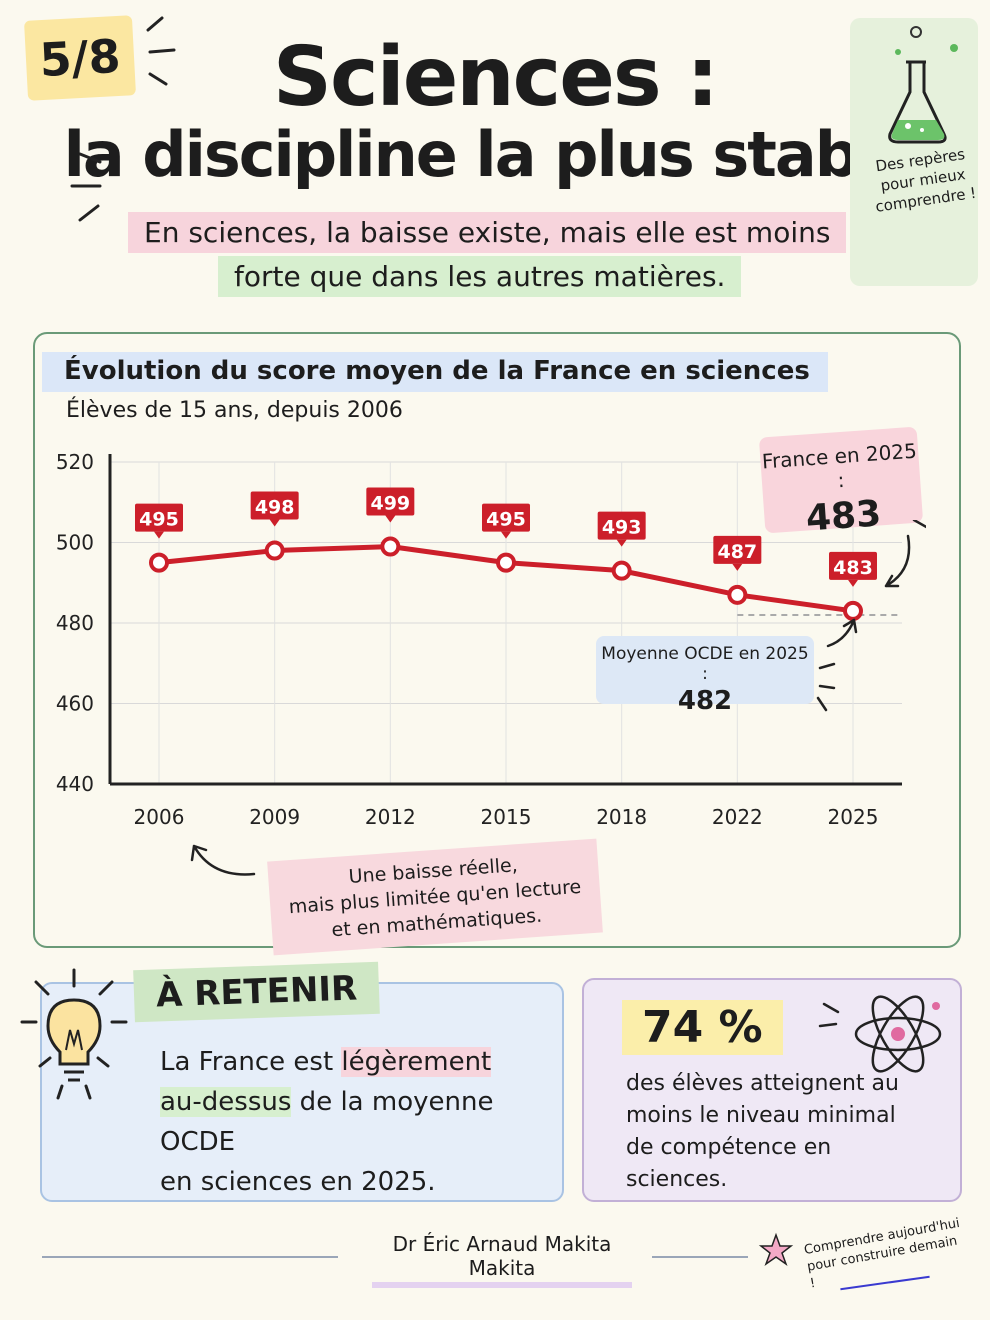 The width and height of the screenshot is (990, 1320). Describe the element at coordinates (226, 1102) in the screenshot. I see `retenir-highlight2: au-dessus` at that location.